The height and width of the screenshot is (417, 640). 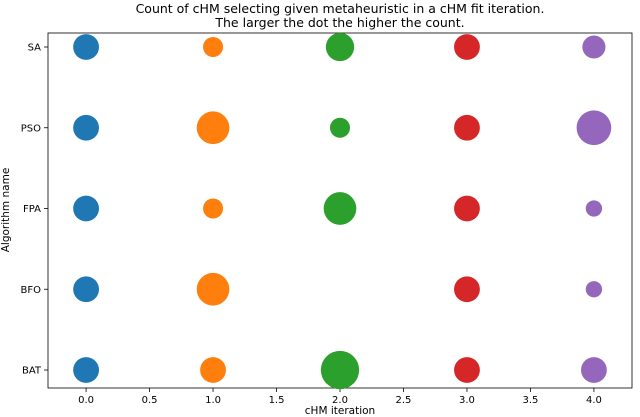 I want to click on x-tick-label: 0.0, so click(x=86, y=400).